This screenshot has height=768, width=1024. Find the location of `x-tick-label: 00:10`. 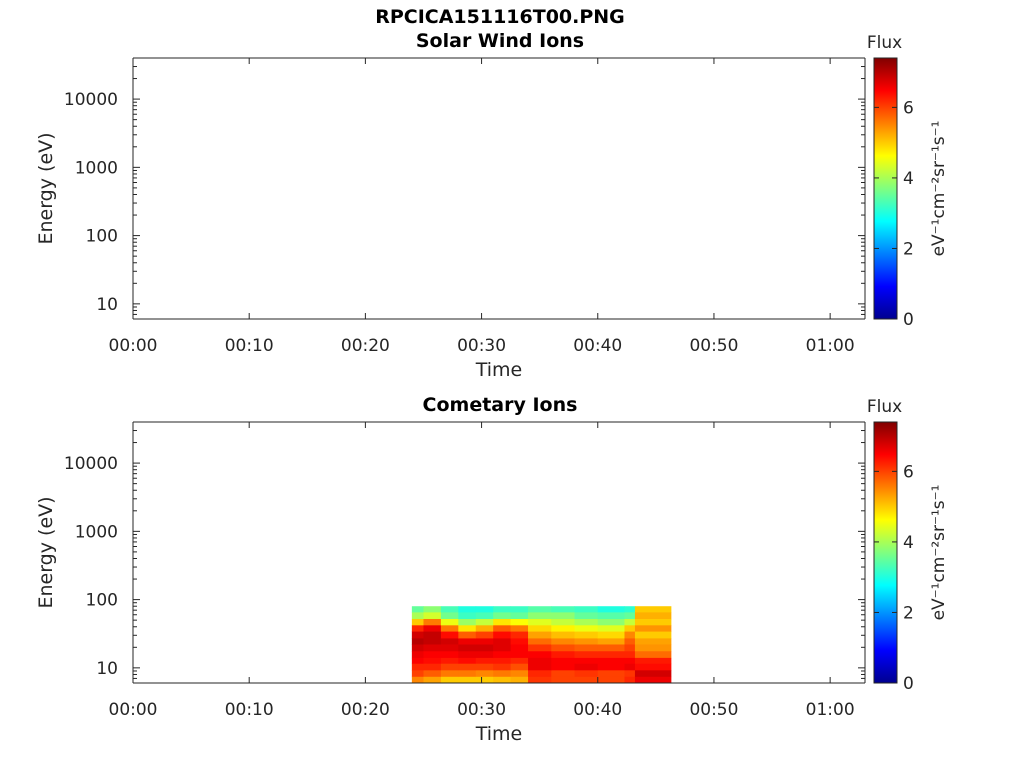

x-tick-label: 00:10 is located at coordinates (249, 710).